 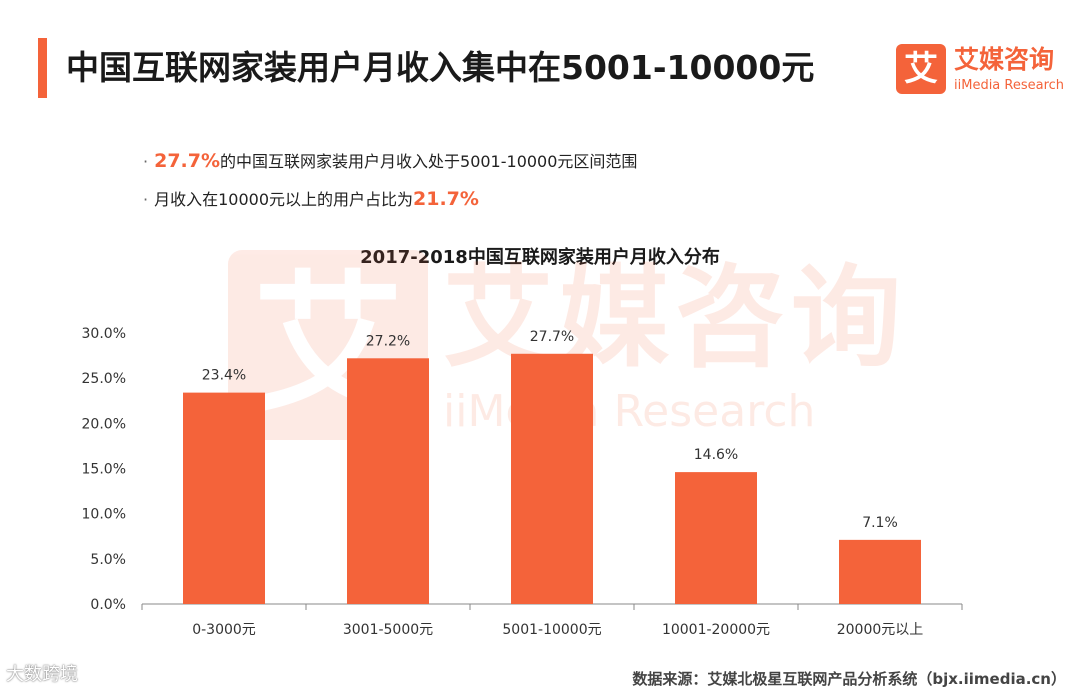 What do you see at coordinates (540, 257) in the screenshot?
I see `chart-title: 2017-2018中国互联网家装用户月收入分布` at bounding box center [540, 257].